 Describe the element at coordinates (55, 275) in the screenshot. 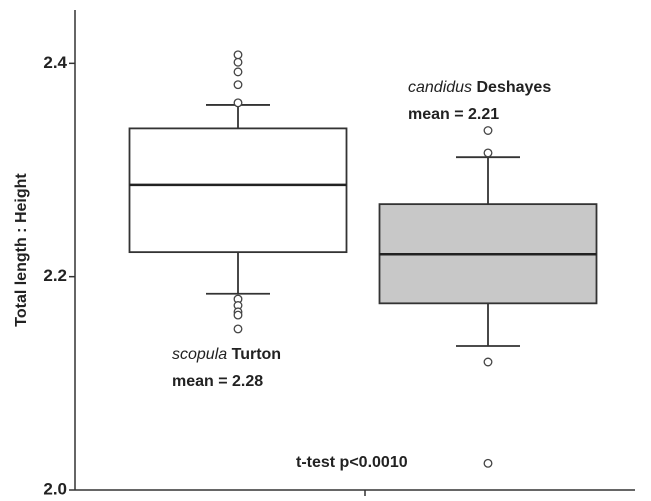

I see `y-tick-label: 2.2` at that location.